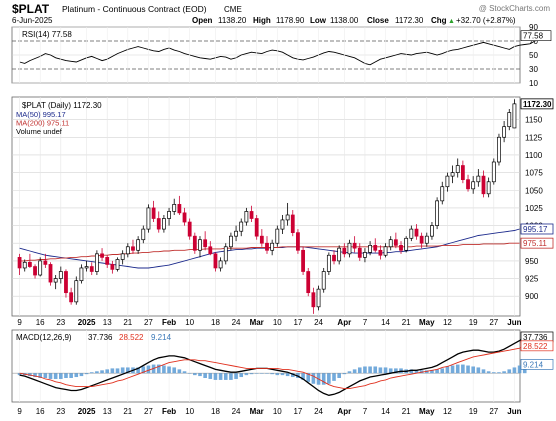 This screenshot has height=421, width=556. I want to click on price-current-label: 1172.30, so click(537, 104).